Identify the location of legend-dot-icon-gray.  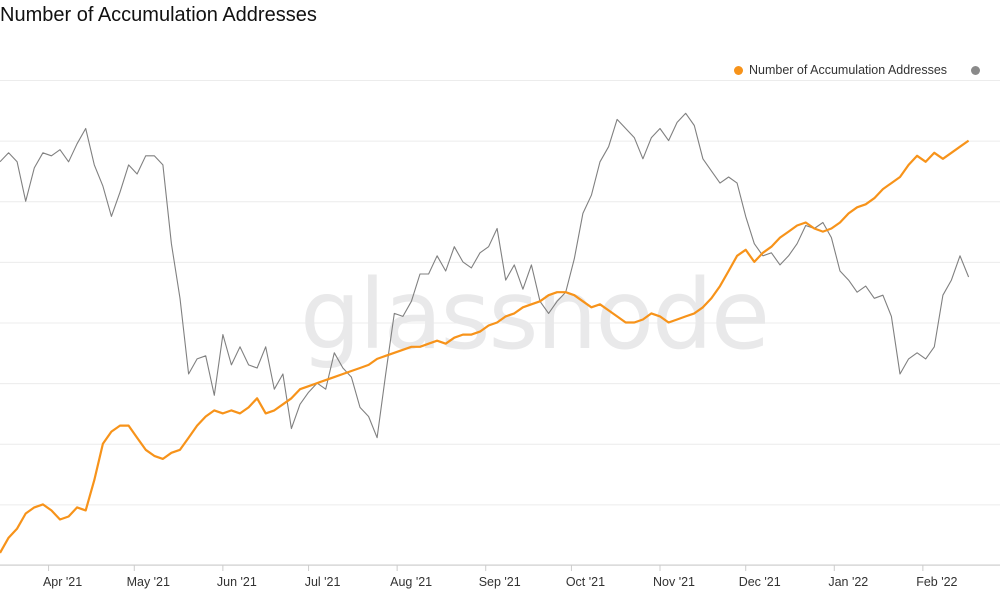
(976, 70).